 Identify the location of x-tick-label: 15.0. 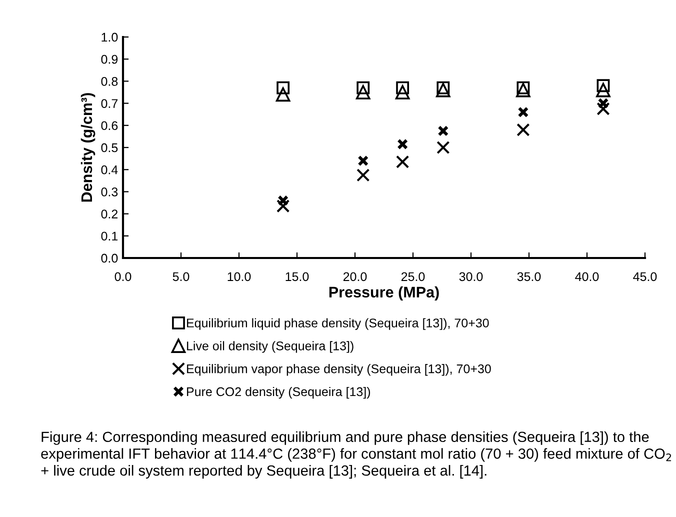
(297, 277).